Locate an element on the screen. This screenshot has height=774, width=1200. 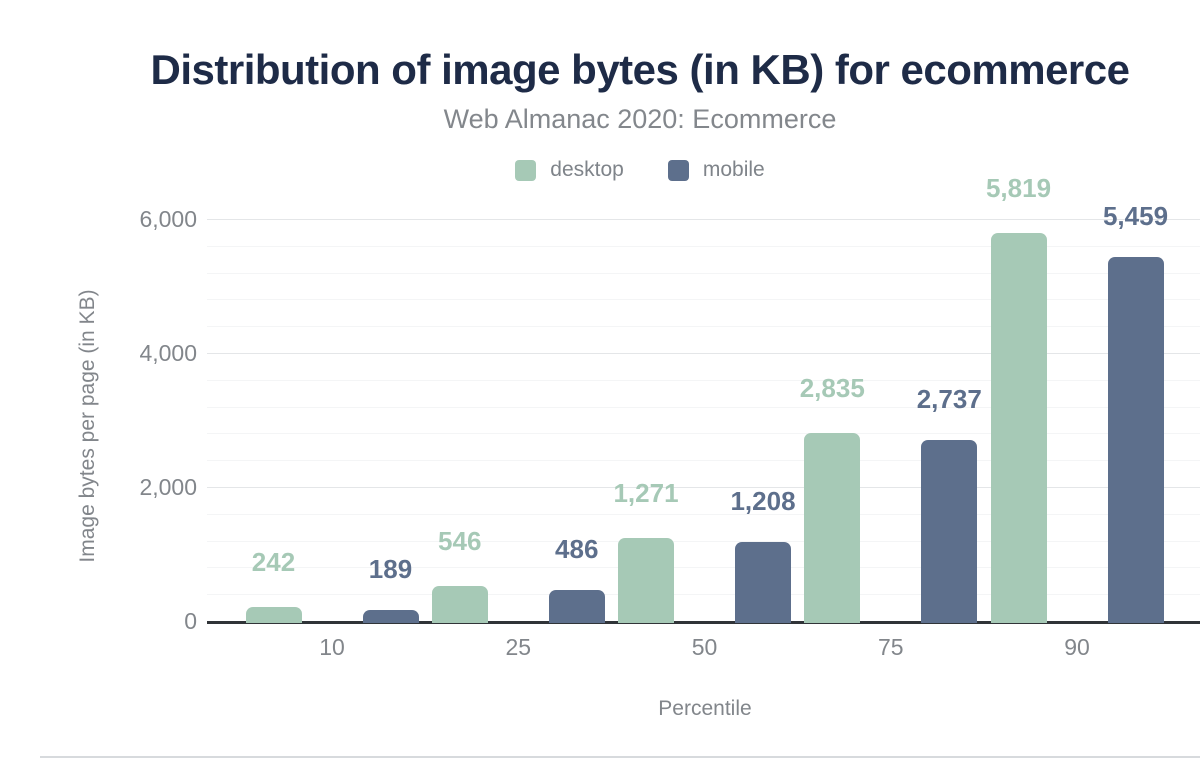
legend-item-mobile: mobile is located at coordinates (716, 170).